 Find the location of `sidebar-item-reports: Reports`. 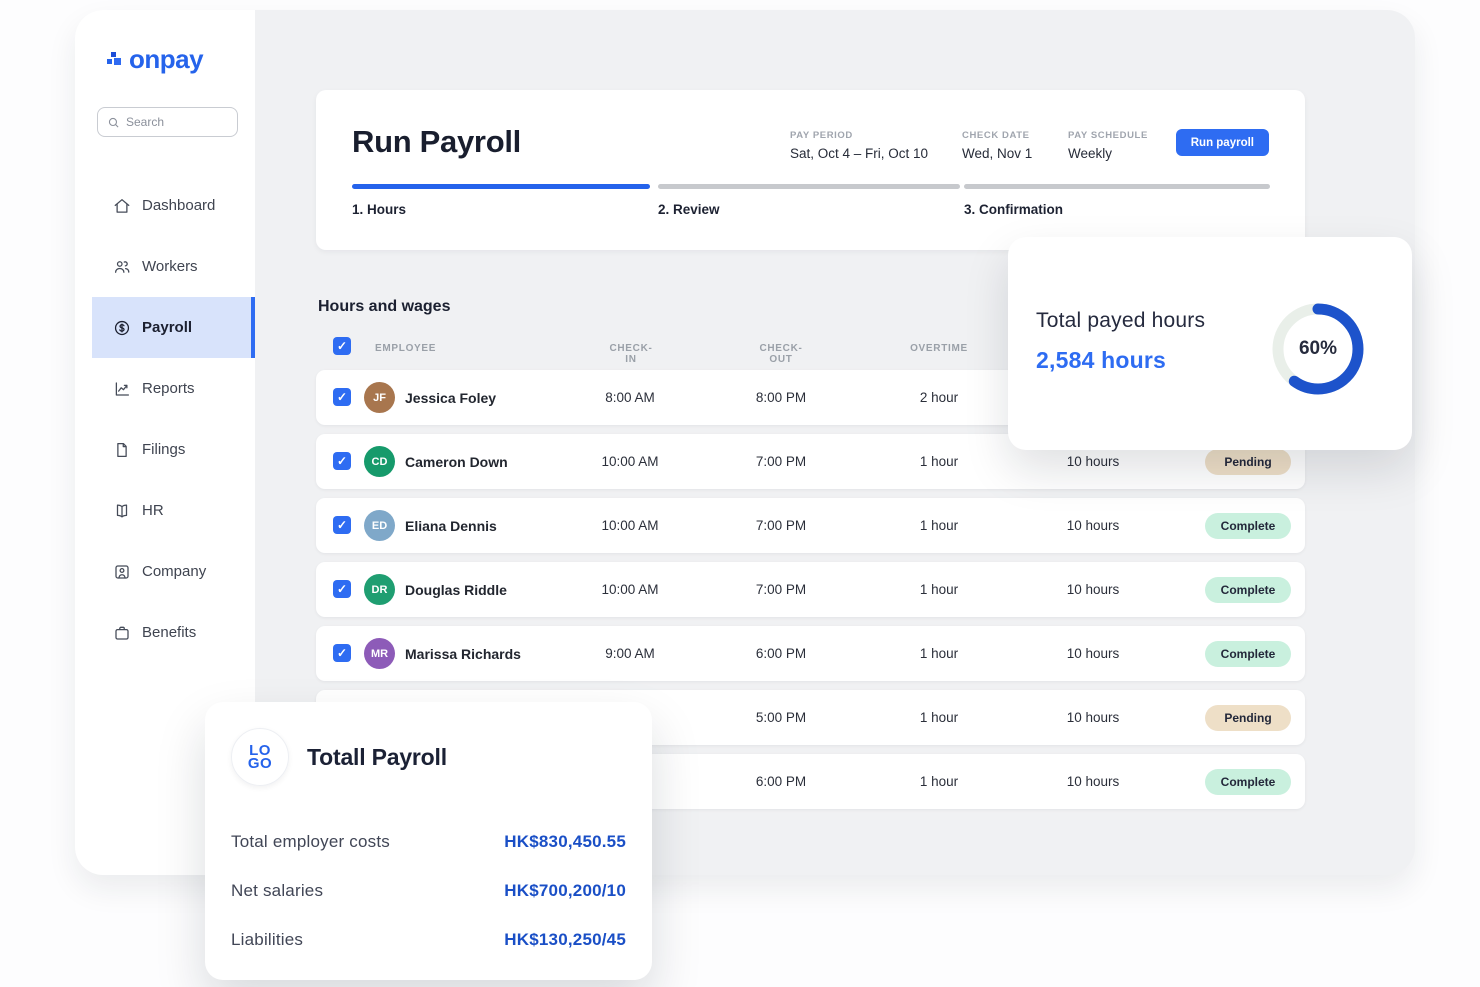

sidebar-item-reports: Reports is located at coordinates (165, 388).